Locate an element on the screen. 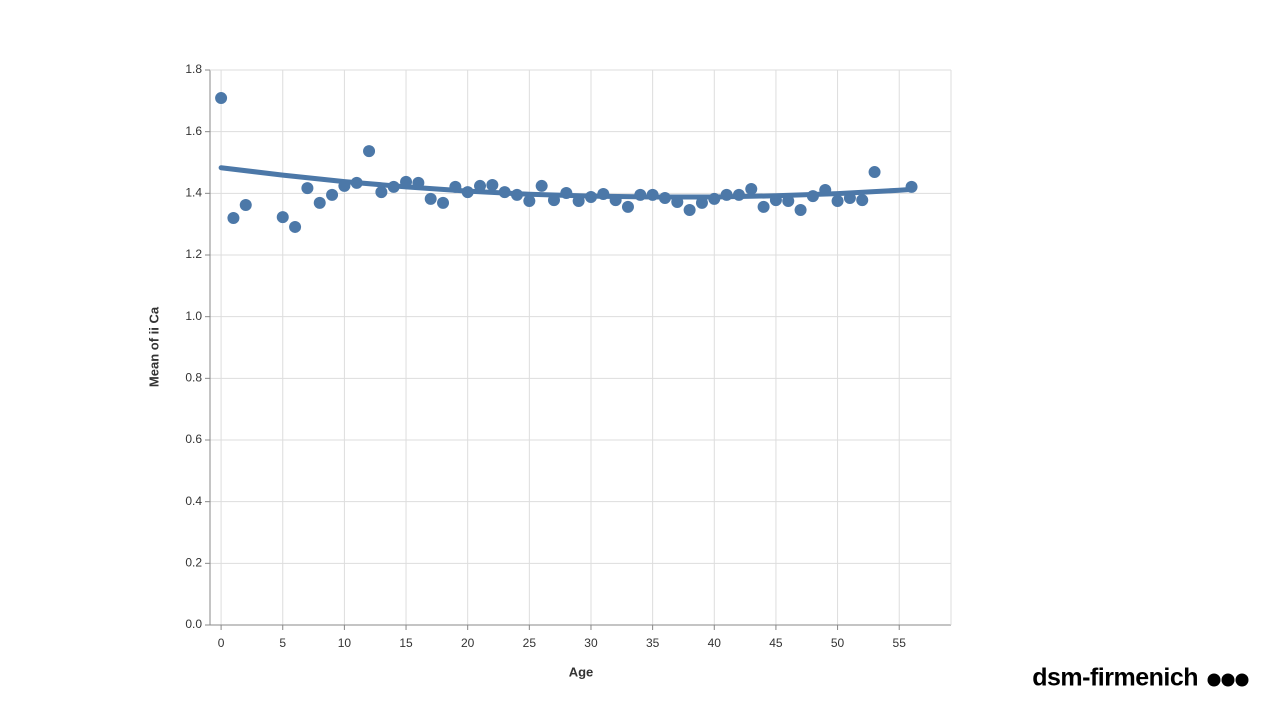 The width and height of the screenshot is (1280, 720). y-axis-title: Mean of ii Ca is located at coordinates (153, 346).